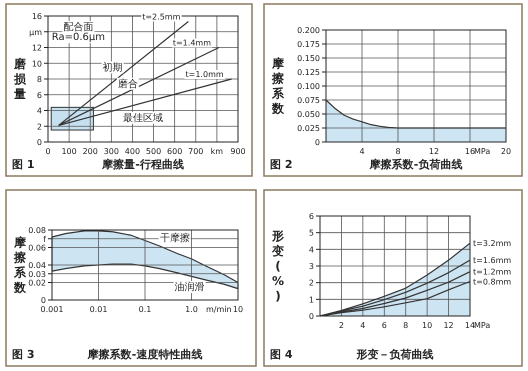  Describe the element at coordinates (395, 354) in the screenshot. I see `x-axis-title: 形变－负荷曲线` at that location.